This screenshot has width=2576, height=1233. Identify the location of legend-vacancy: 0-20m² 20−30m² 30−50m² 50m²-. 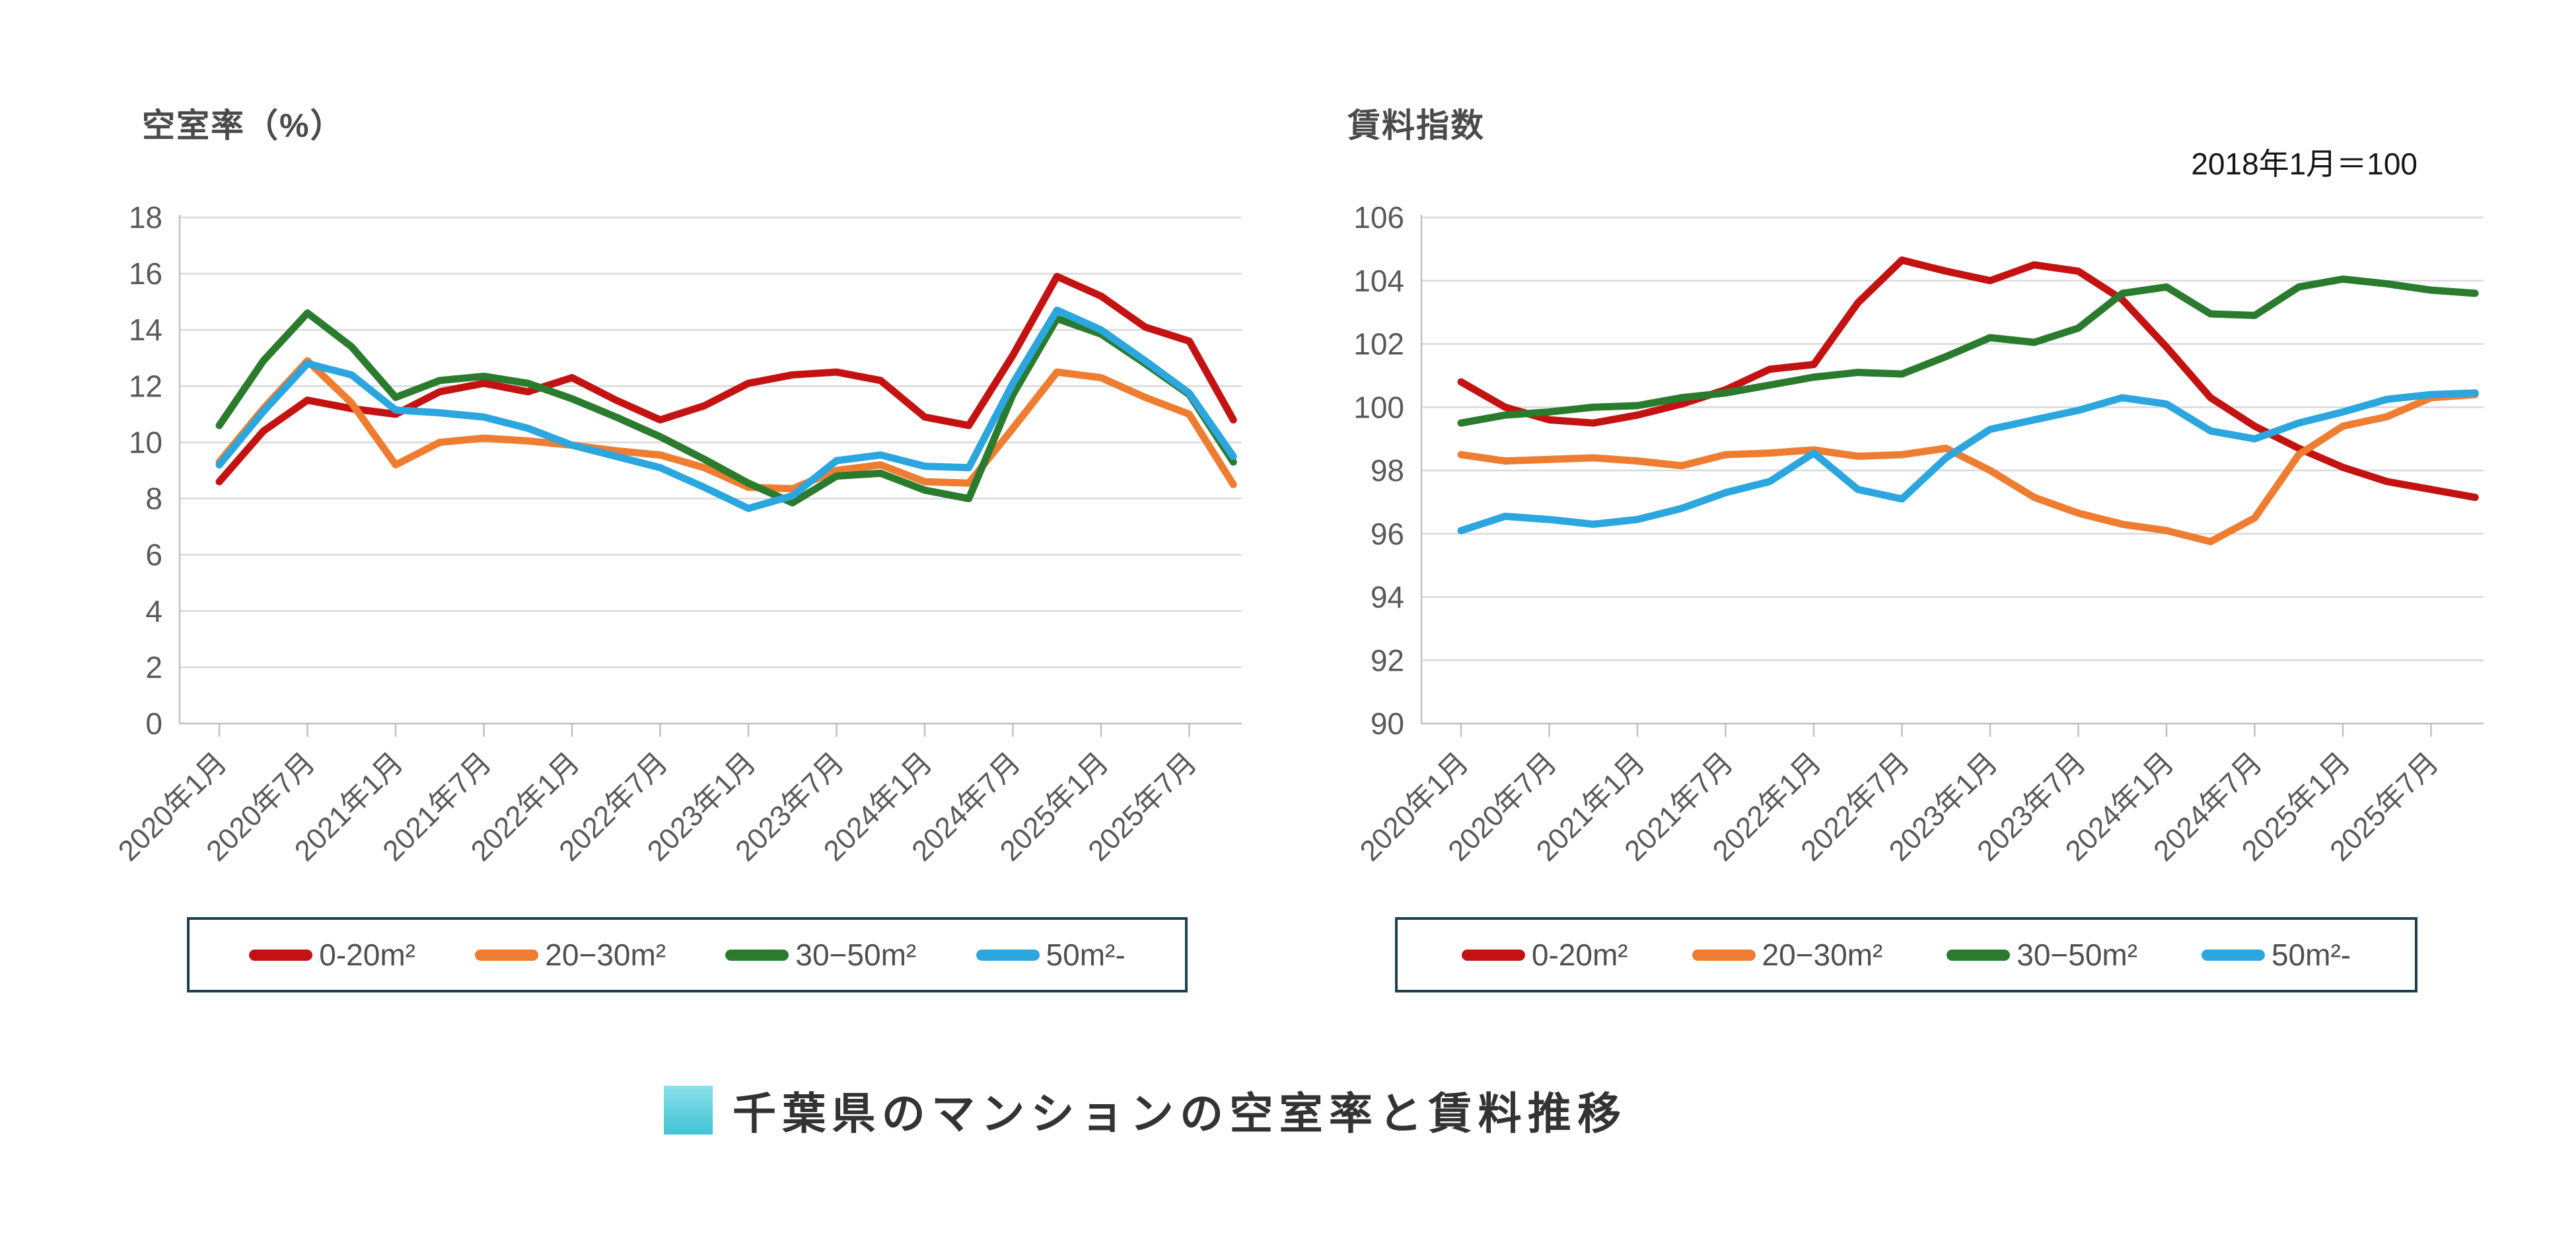
(687, 954).